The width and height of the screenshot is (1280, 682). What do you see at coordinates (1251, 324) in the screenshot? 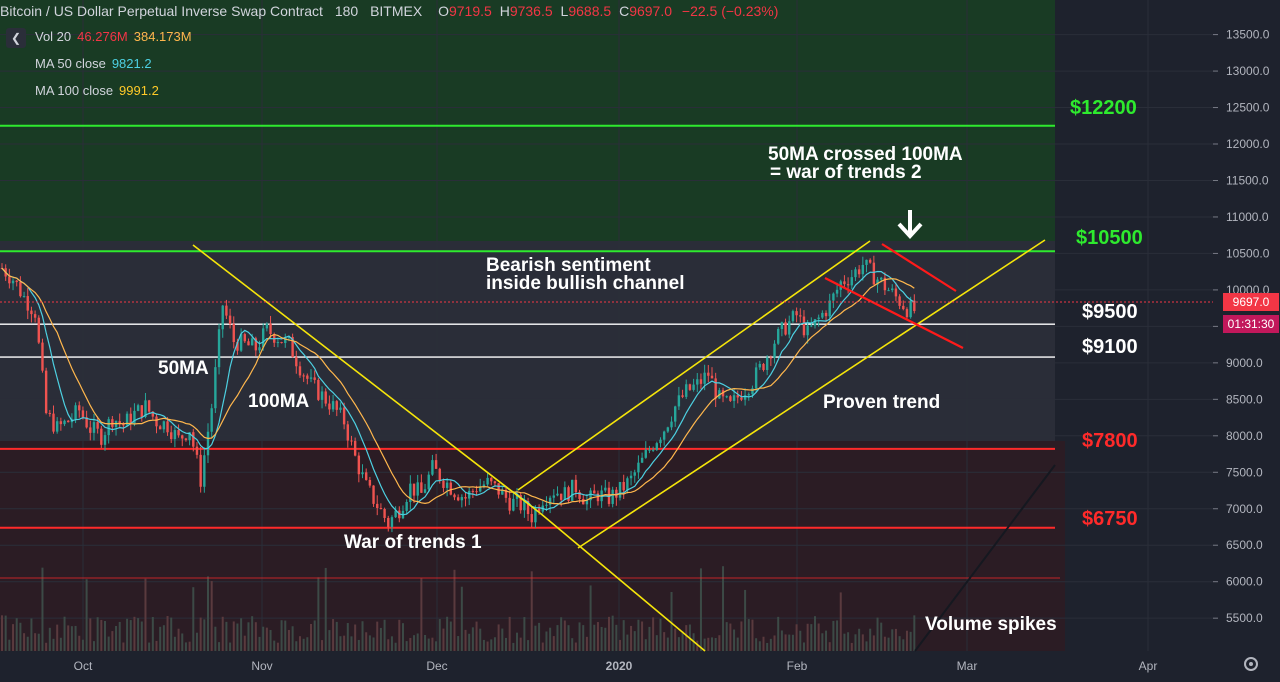
I see `countdown-tag: 01:31:30` at bounding box center [1251, 324].